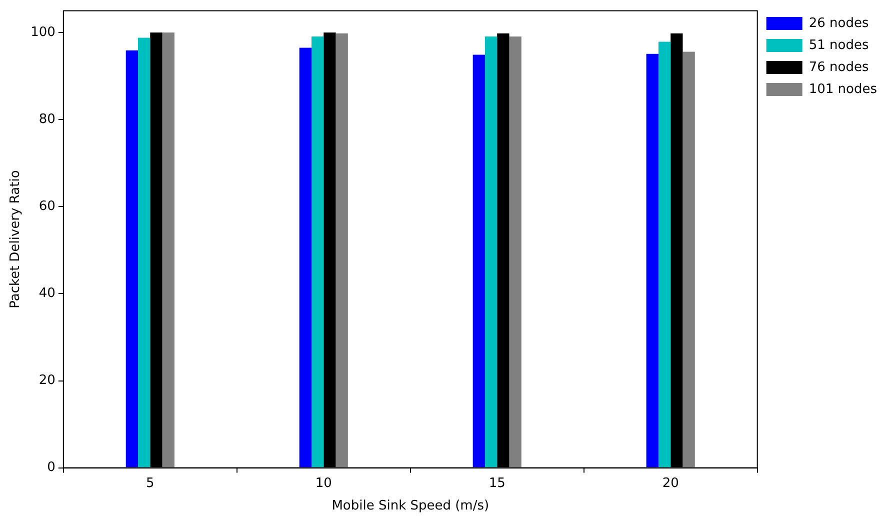 This screenshot has height=522, width=887. What do you see at coordinates (670, 483) in the screenshot?
I see `x-tick-label: 20` at bounding box center [670, 483].